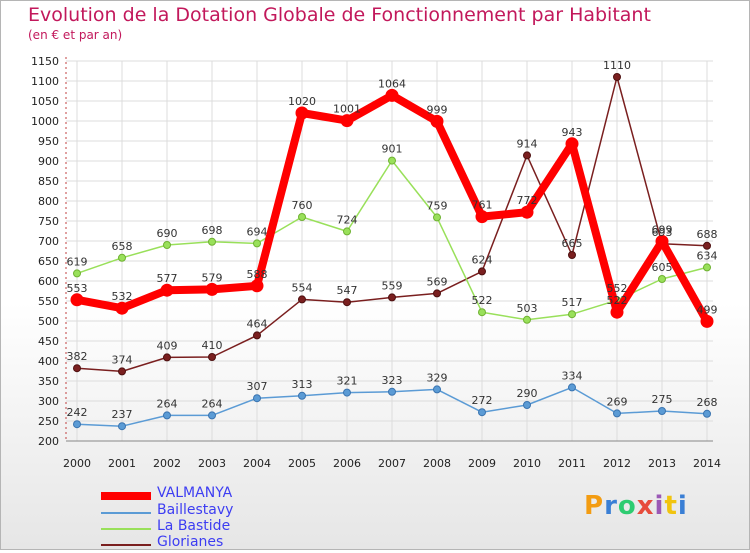 This screenshot has height=553, width=750. What do you see at coordinates (77, 288) in the screenshot?
I see `data-label-valmanya: 553` at bounding box center [77, 288].